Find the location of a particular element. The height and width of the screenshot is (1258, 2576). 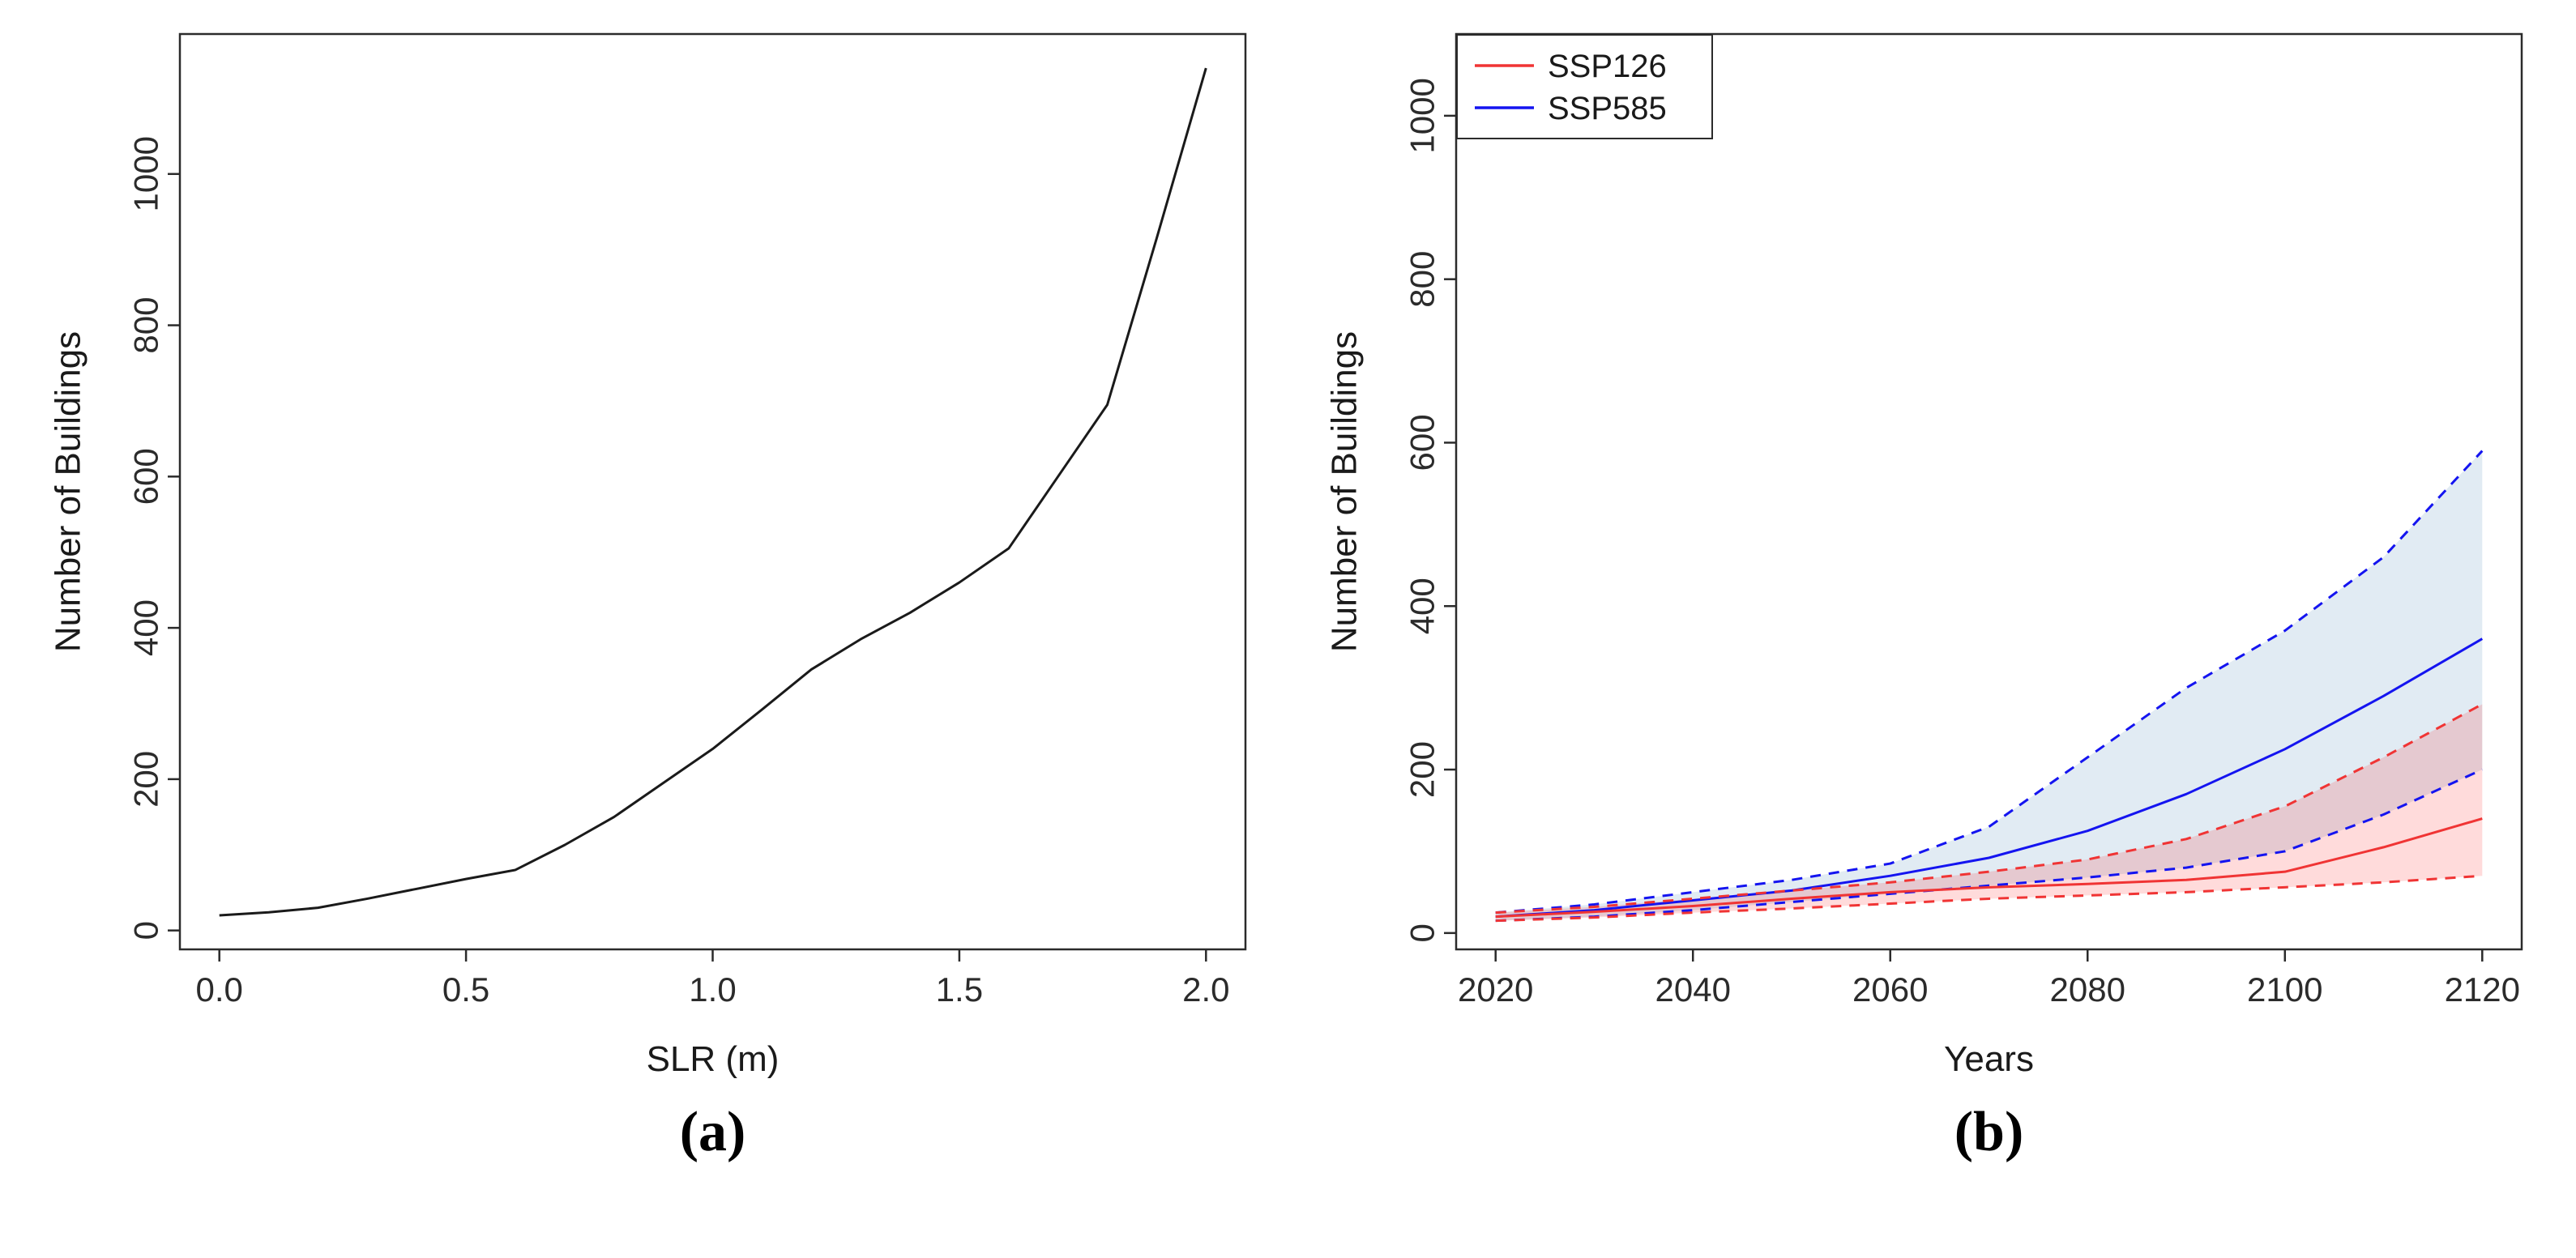

x-tick-label: 1.5 is located at coordinates (959, 989).